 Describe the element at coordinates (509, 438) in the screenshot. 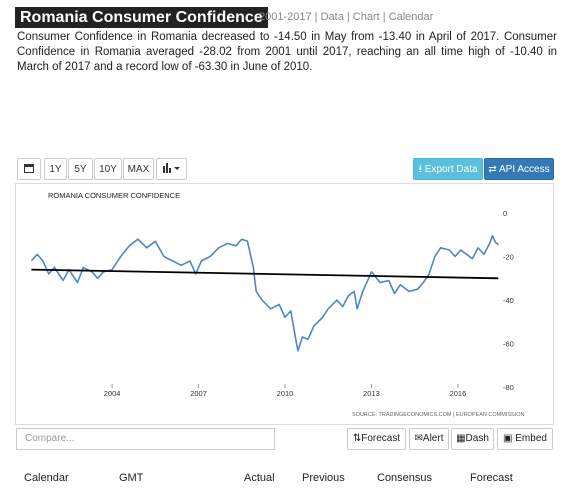

I see `embed-icon: ▣` at that location.